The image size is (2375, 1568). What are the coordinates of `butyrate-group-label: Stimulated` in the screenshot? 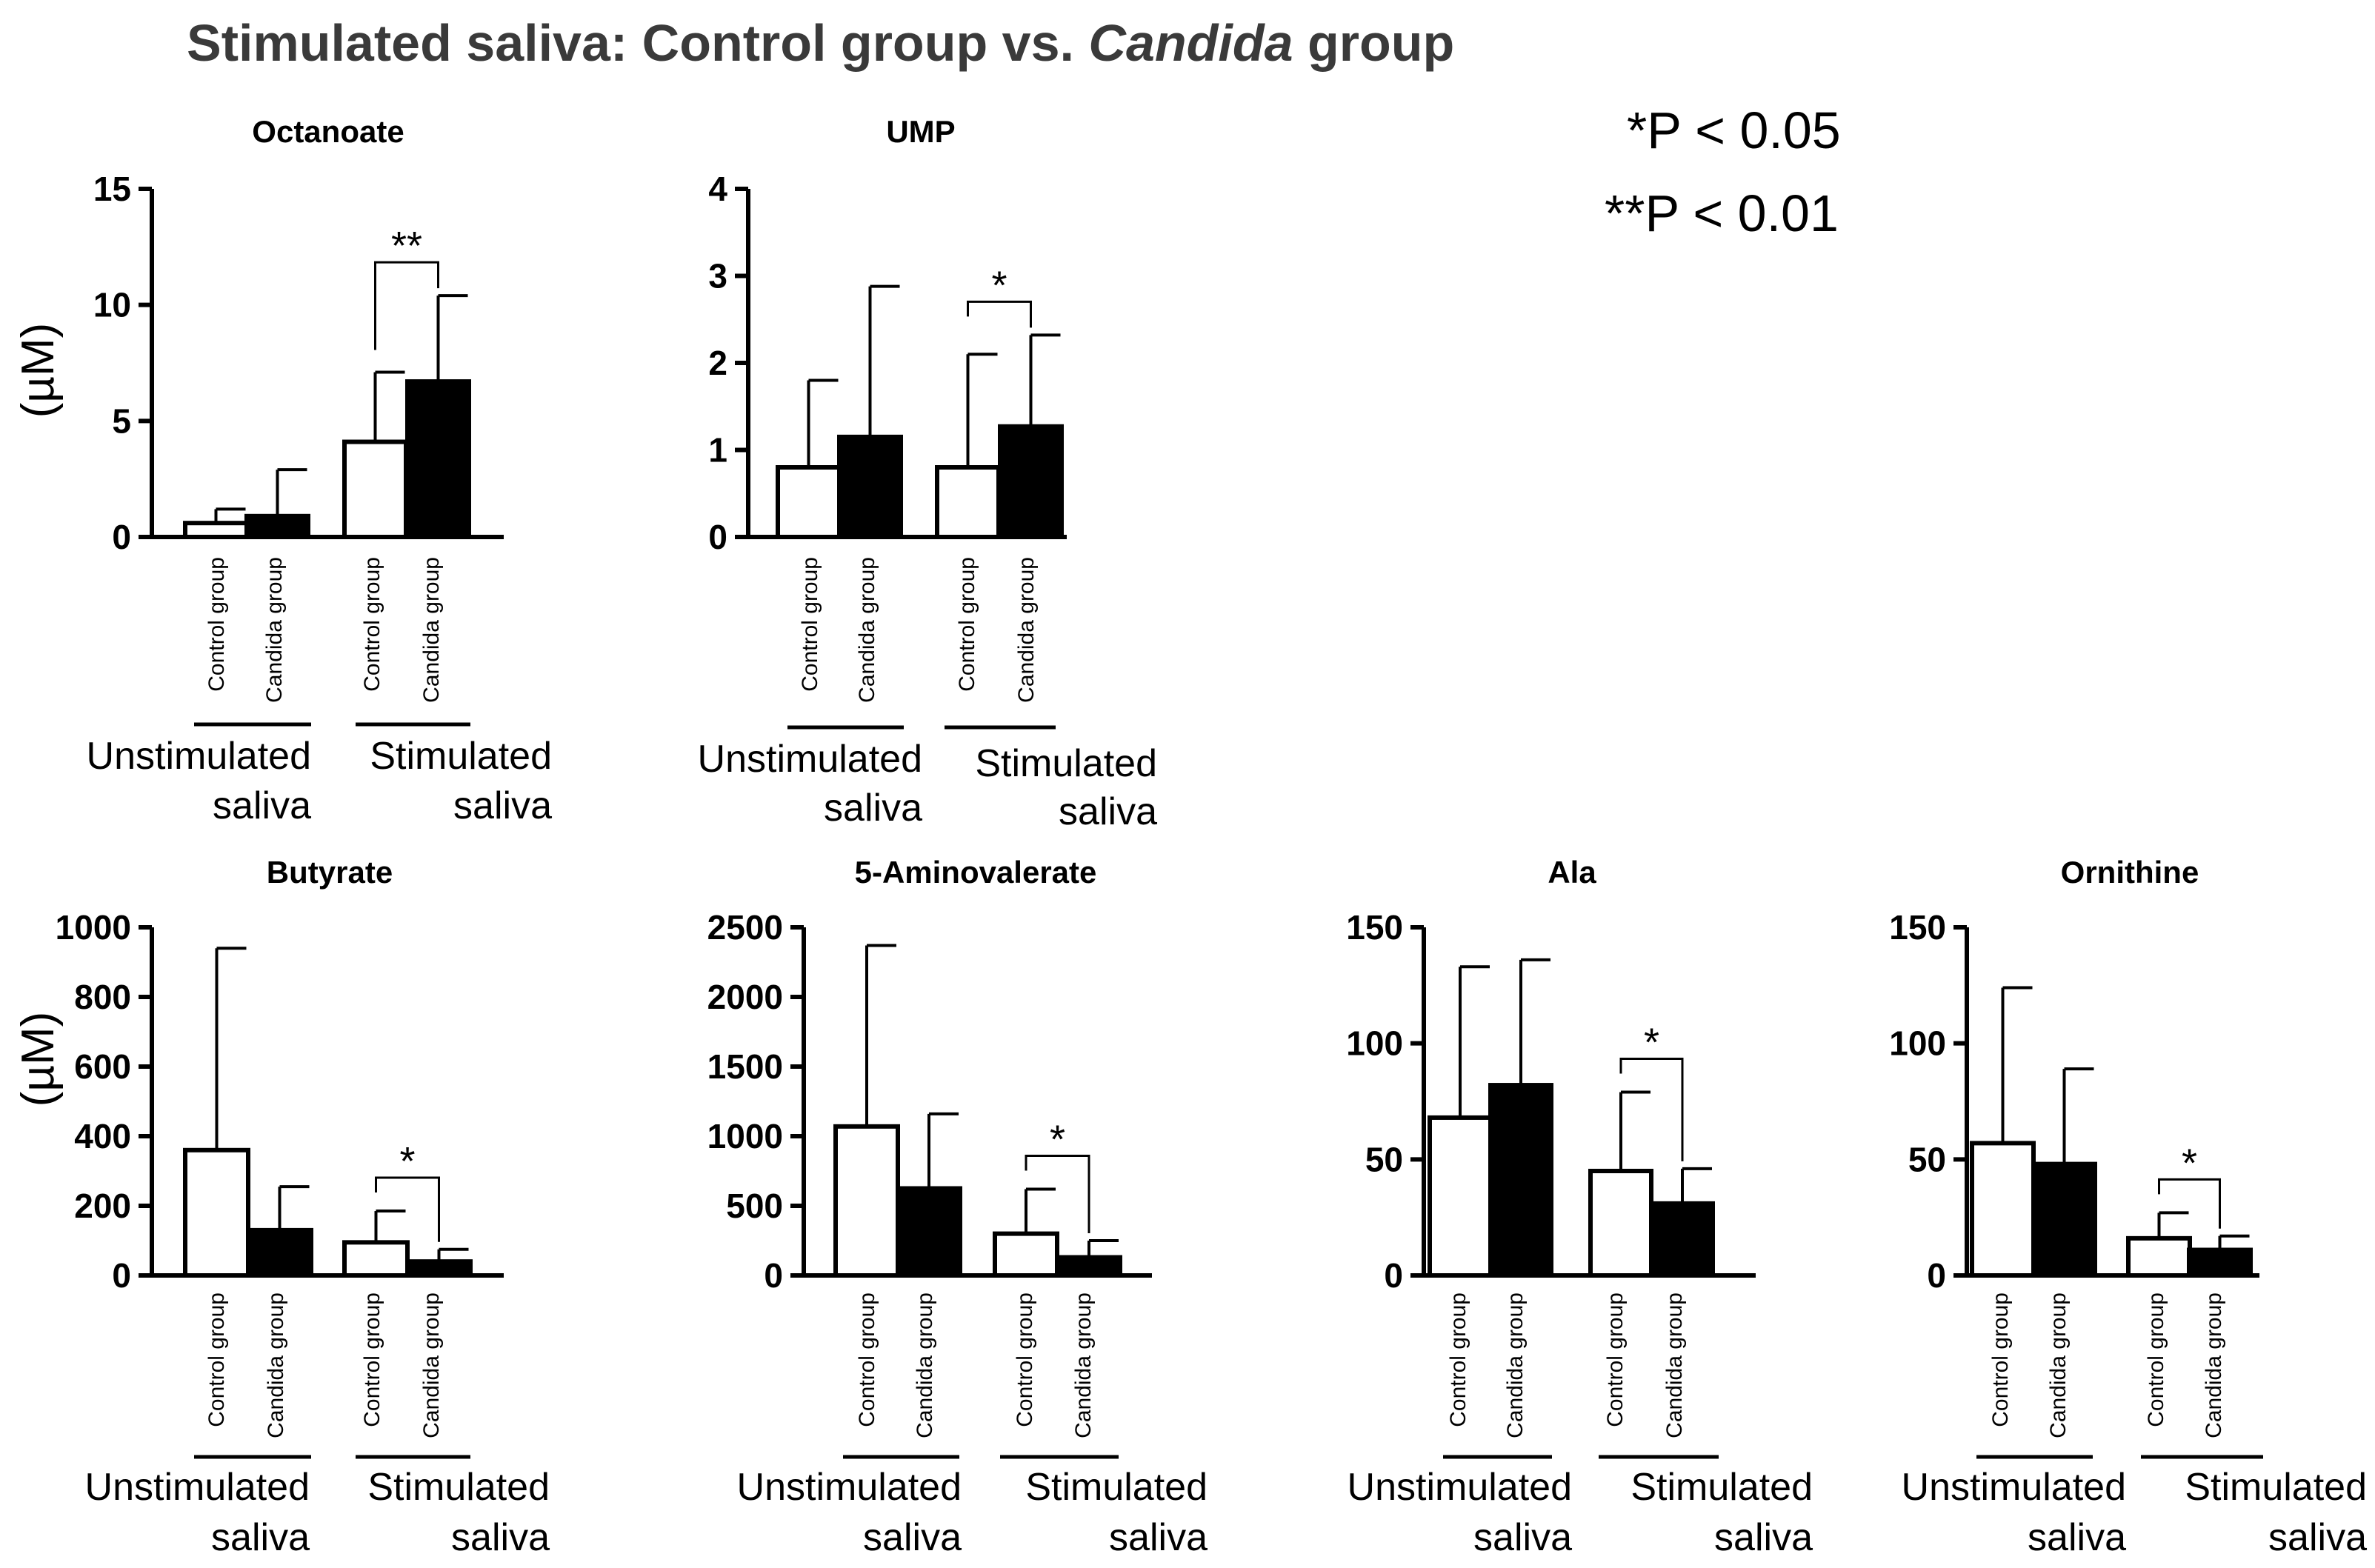 It's located at (458, 1488).